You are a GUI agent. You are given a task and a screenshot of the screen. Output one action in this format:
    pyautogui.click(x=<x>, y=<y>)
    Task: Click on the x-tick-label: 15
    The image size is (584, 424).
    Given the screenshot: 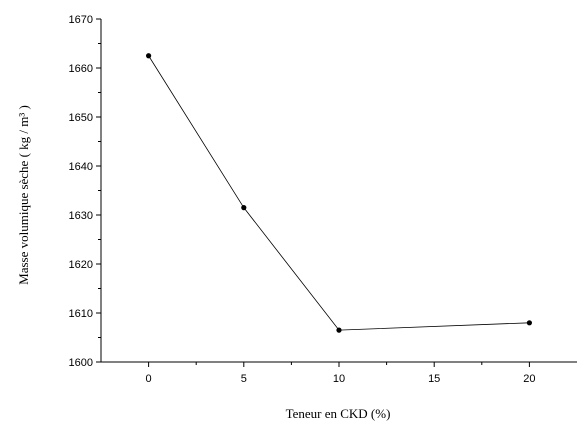 What is the action you would take?
    pyautogui.click(x=434, y=379)
    